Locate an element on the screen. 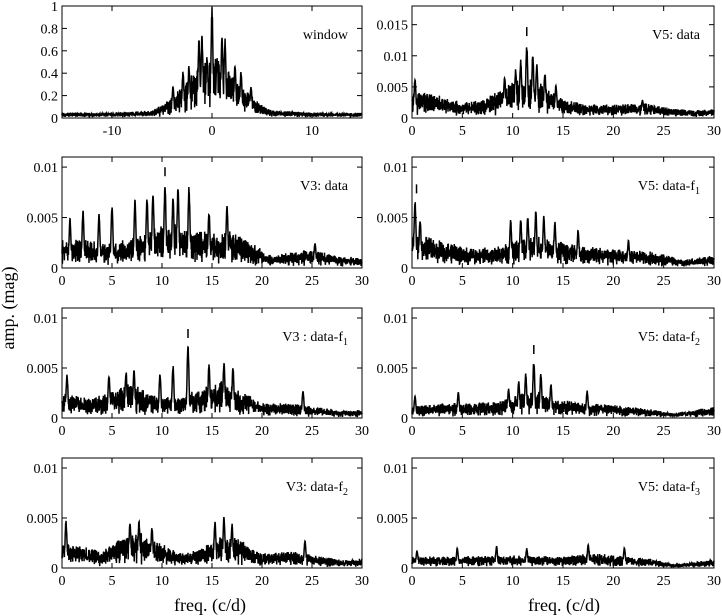  panel-1: -10 0 10 0 0.2 0.4 0.6 0.8 1 window is located at coordinates (202, 69).